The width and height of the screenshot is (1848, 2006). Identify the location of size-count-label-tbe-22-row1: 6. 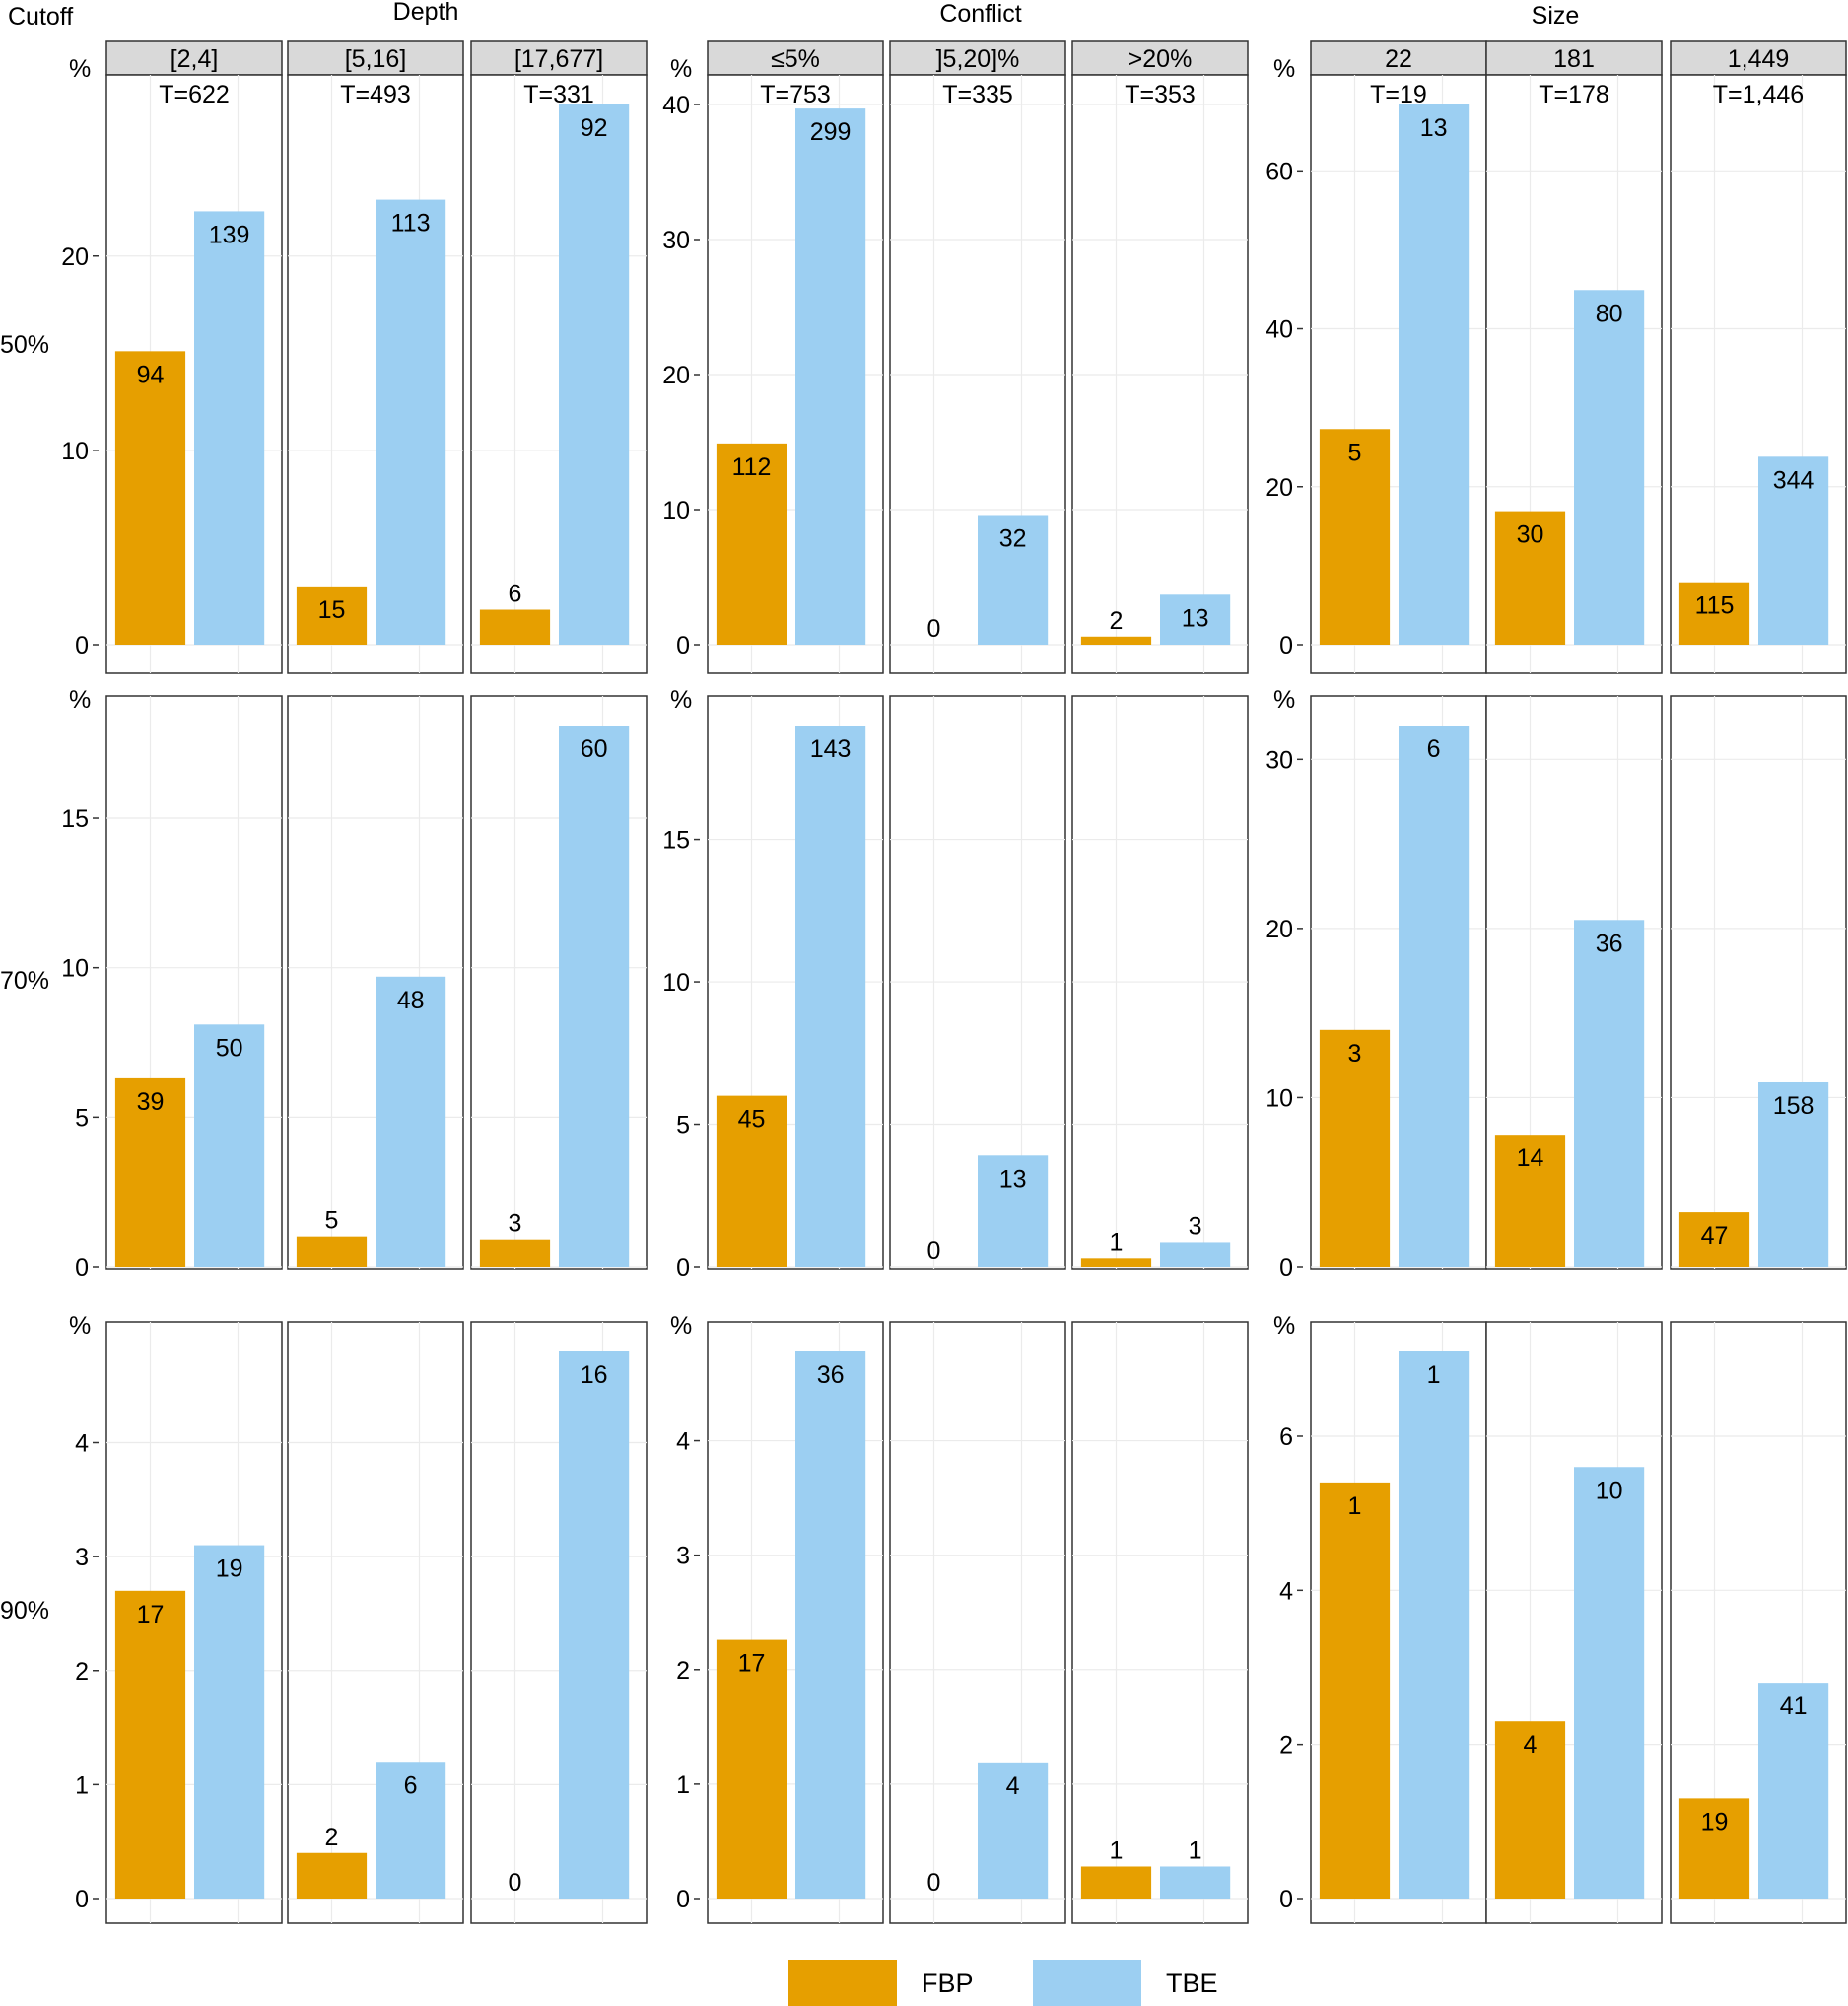
(1434, 749).